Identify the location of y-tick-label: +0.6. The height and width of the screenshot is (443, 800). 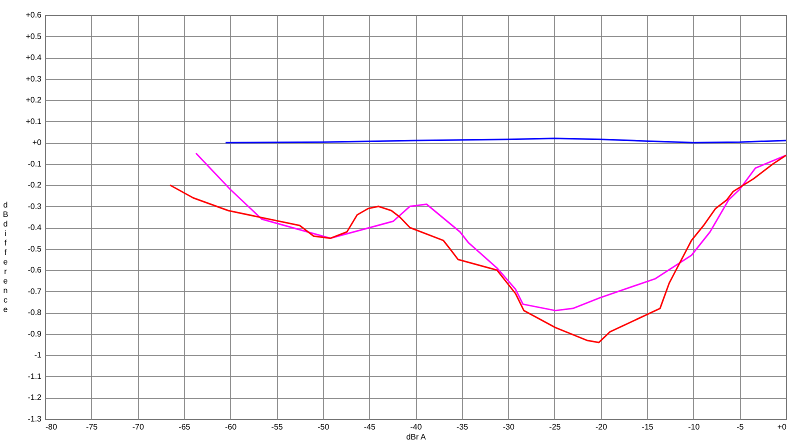
(34, 15).